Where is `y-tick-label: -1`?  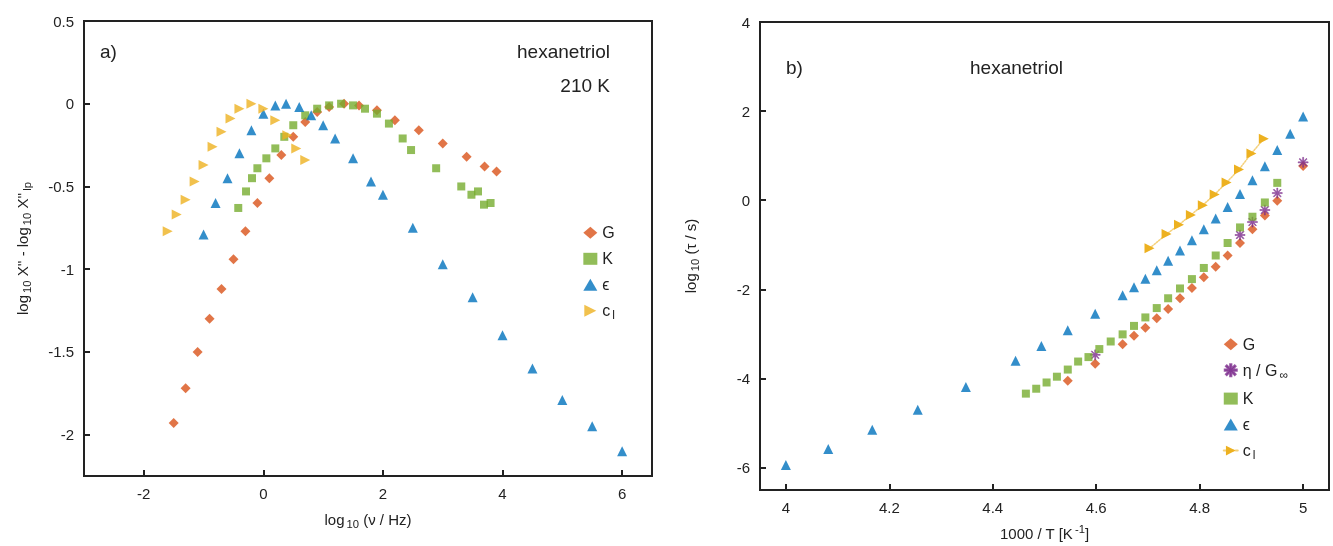
y-tick-label: -1 is located at coordinates (67, 269).